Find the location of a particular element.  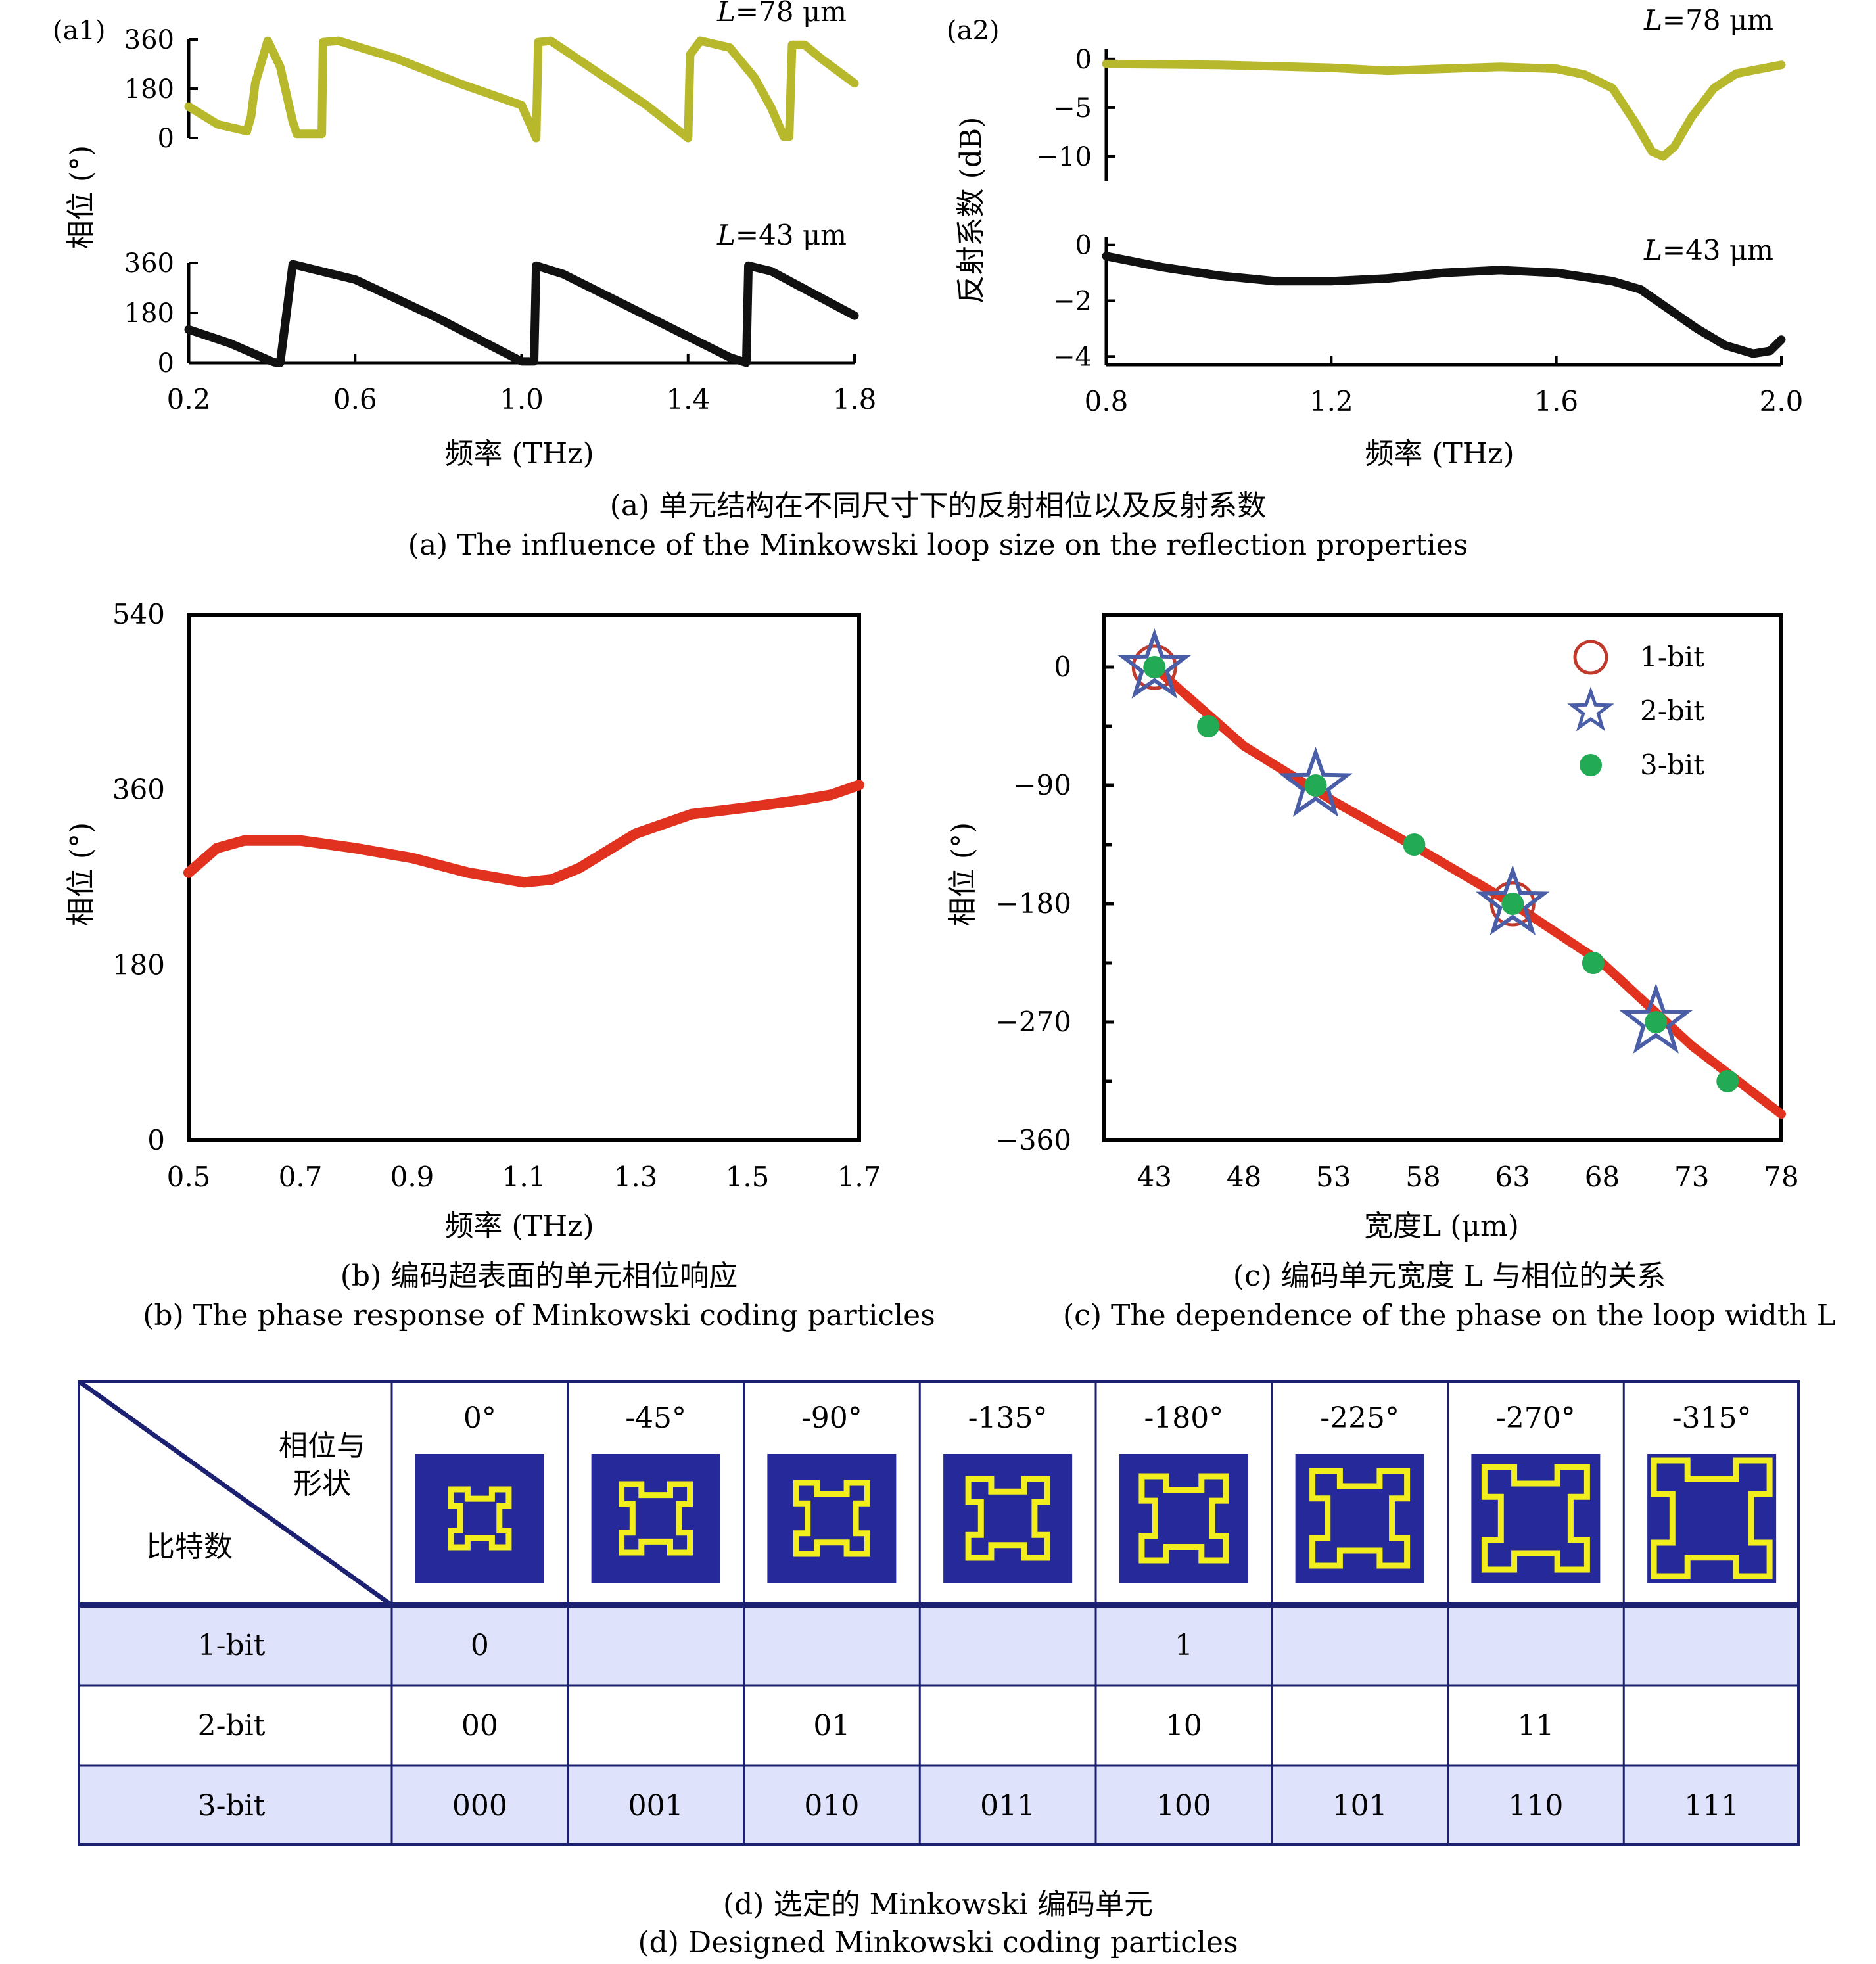

code-cell: 001 is located at coordinates (656, 1806).